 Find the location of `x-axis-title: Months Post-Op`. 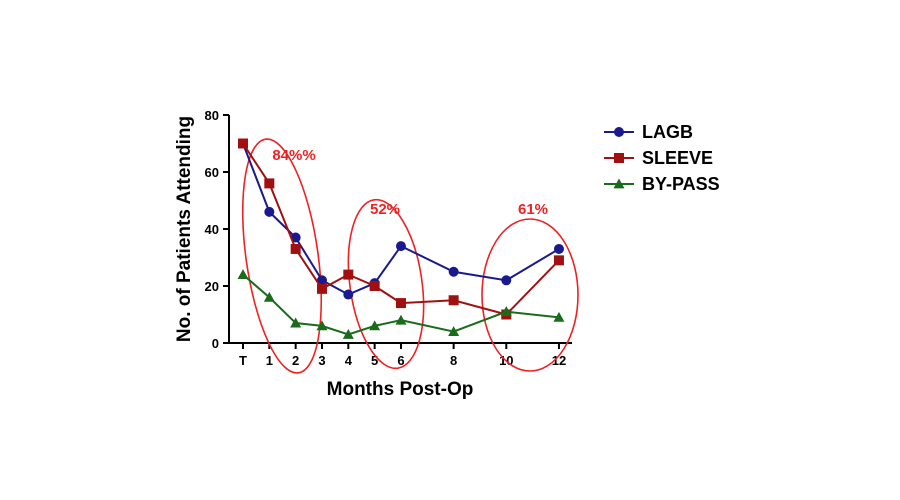

x-axis-title: Months Post-Op is located at coordinates (400, 389).